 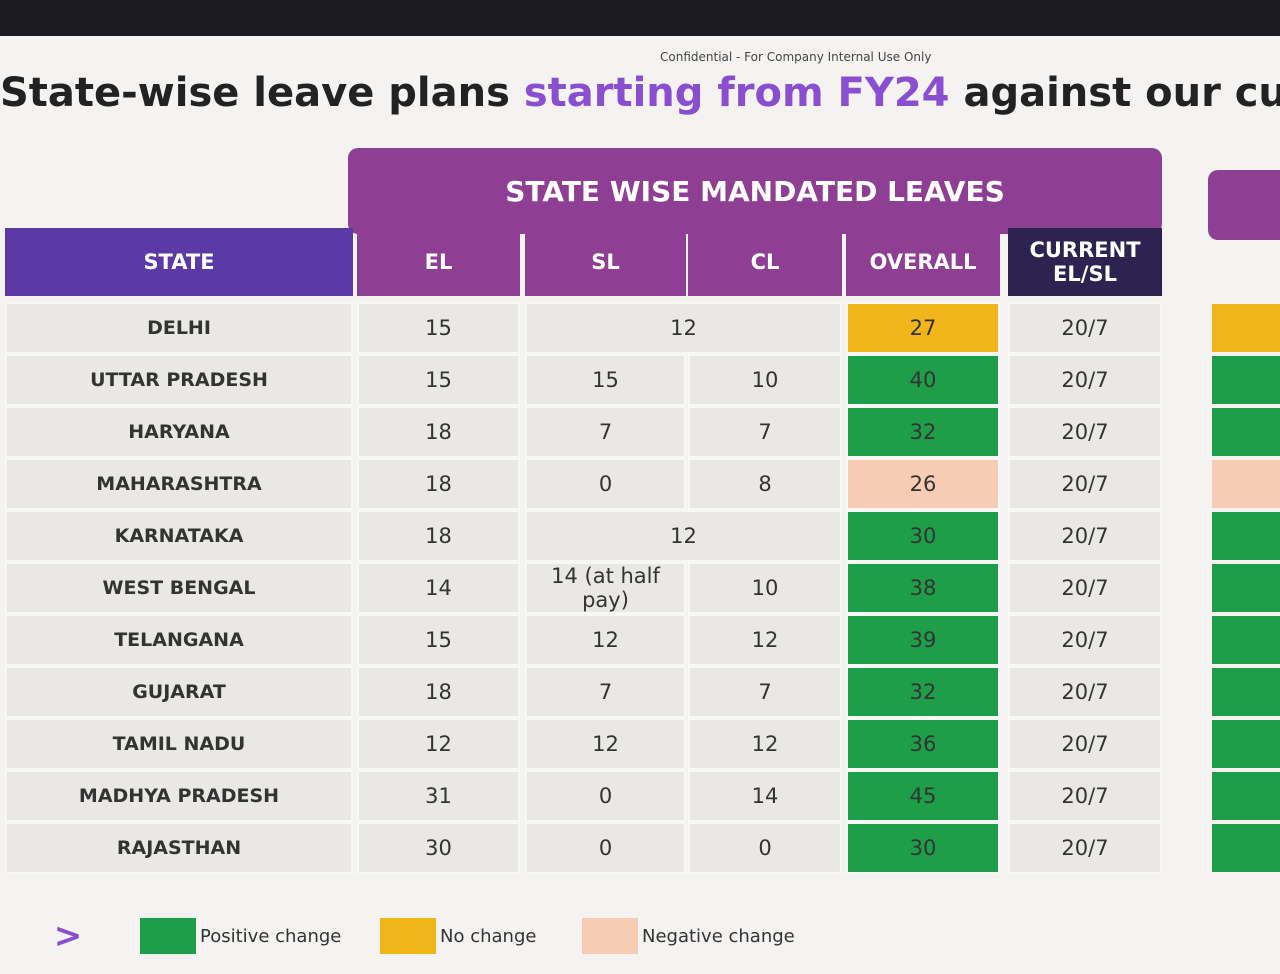 I want to click on cropped-header, so click(x=1244, y=205).